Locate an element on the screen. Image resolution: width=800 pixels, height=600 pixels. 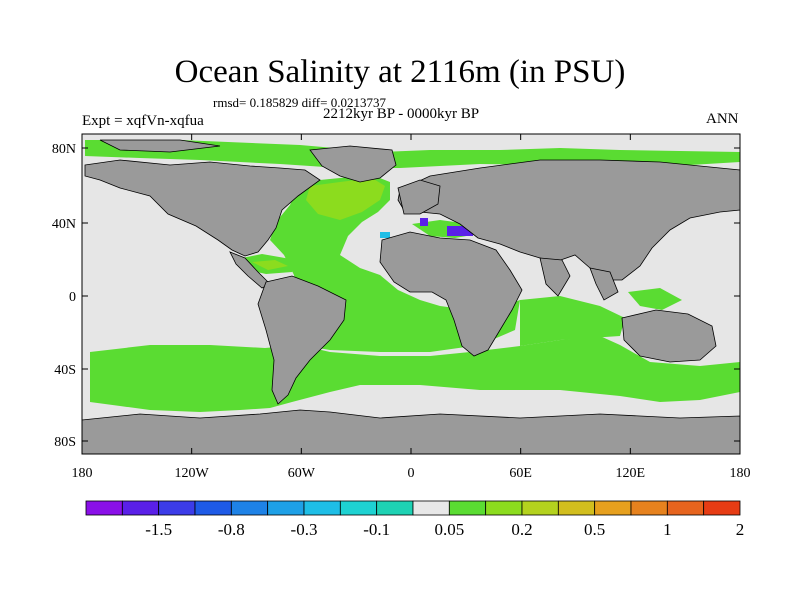
period-label: 2212kyr BP - 0000kyr BP is located at coordinates (401, 114).